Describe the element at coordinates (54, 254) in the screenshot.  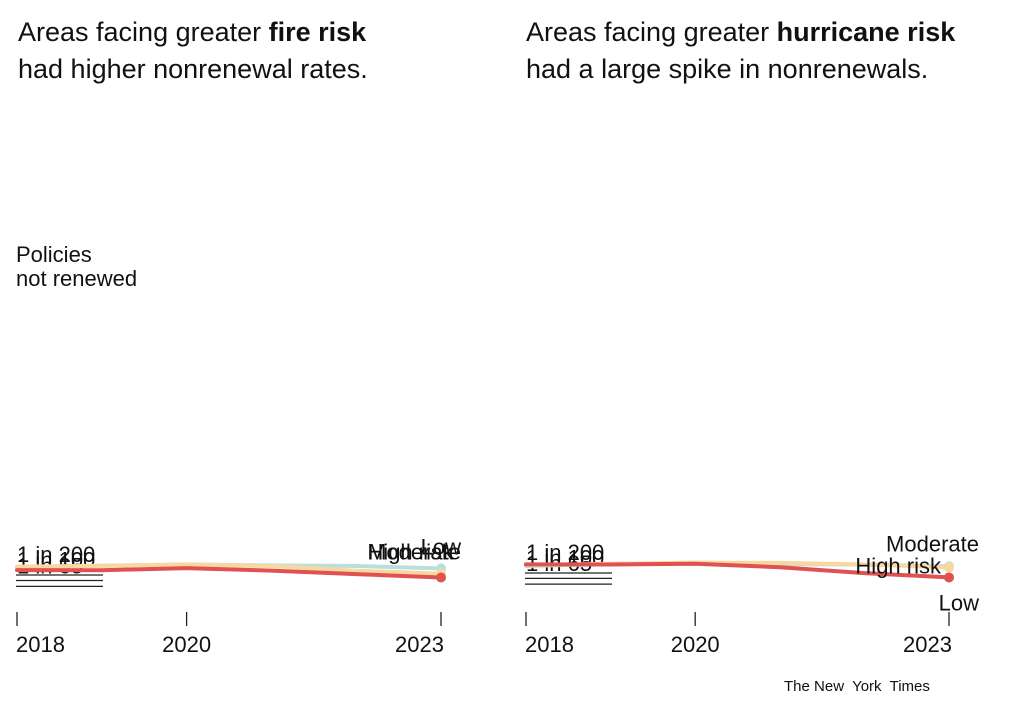
I see `y-axis-note-line1: Policies` at that location.